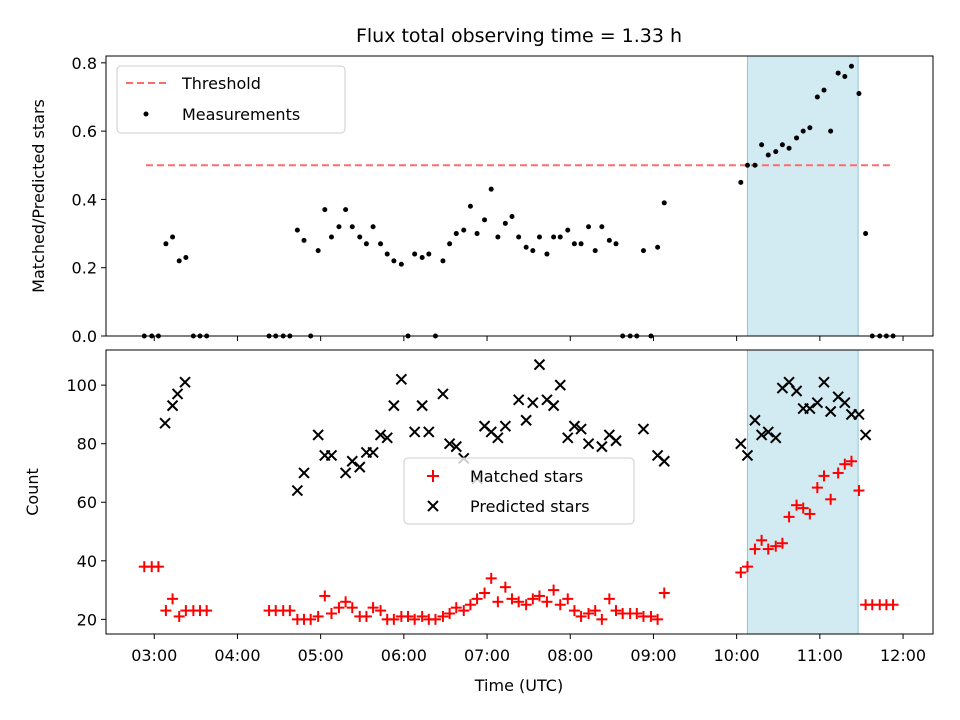  I want to click on x-tick-label: 11:00, so click(820, 655).